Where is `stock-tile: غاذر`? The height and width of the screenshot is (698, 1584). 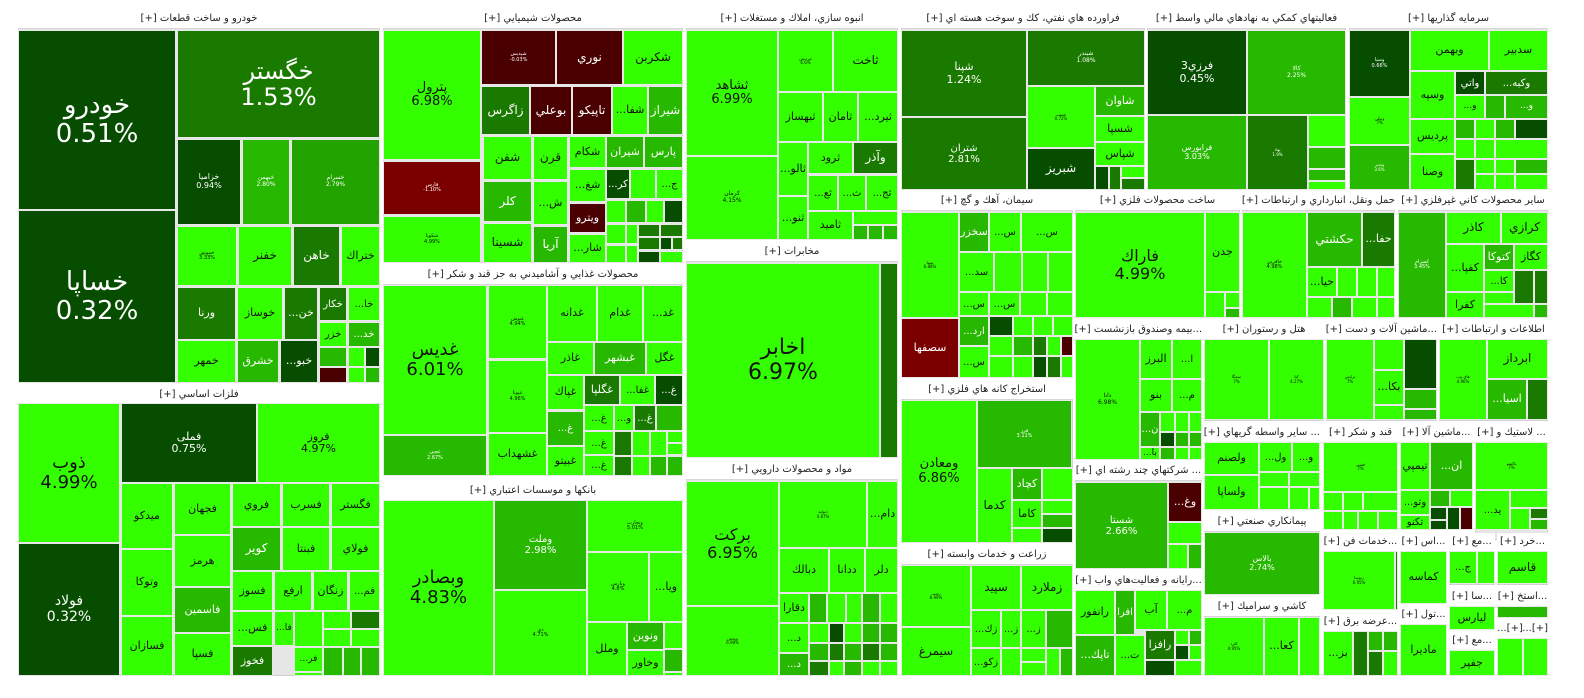 stock-tile: غاذر is located at coordinates (570, 358).